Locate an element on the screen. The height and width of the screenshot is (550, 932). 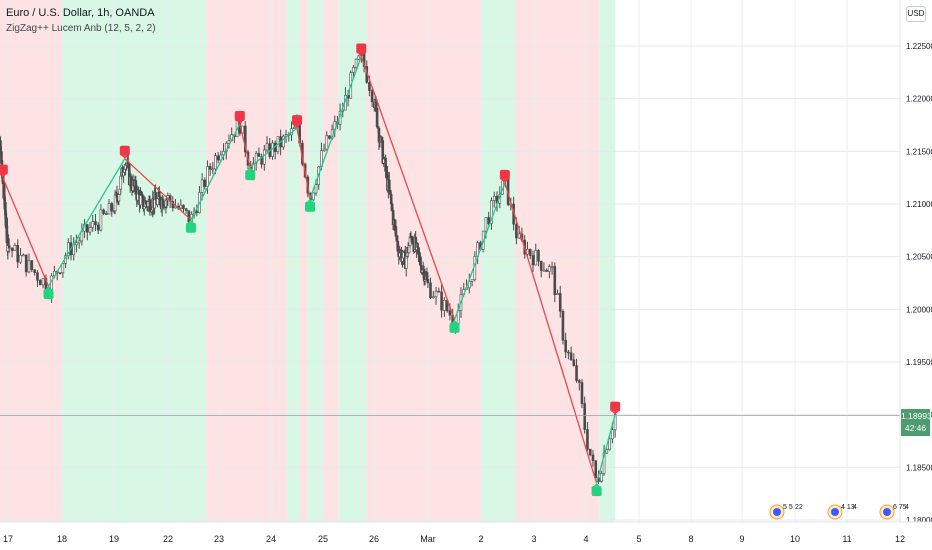
bar-countdown: 42:46 is located at coordinates (915, 428).